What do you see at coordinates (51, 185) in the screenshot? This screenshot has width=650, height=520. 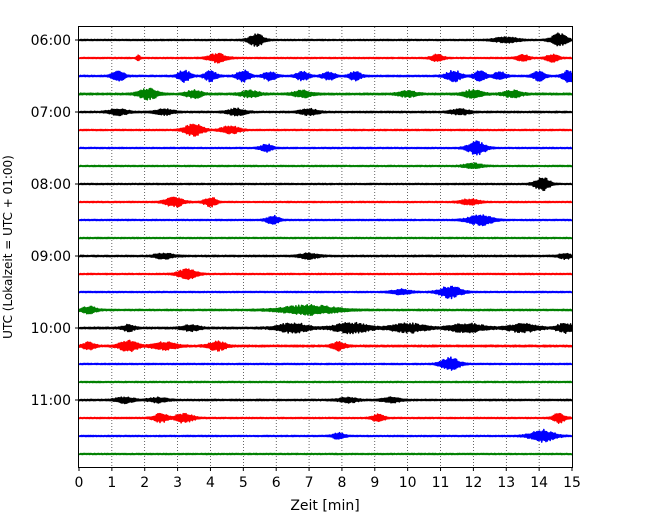 I see `y-tick-label: 08:00` at bounding box center [51, 185].